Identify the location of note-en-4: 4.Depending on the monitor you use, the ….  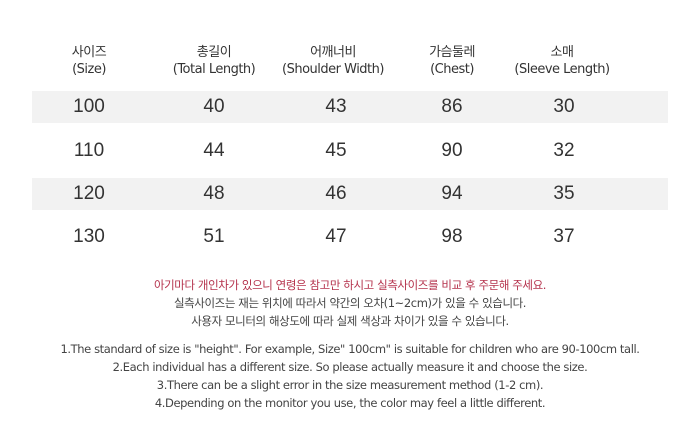
(350, 403).